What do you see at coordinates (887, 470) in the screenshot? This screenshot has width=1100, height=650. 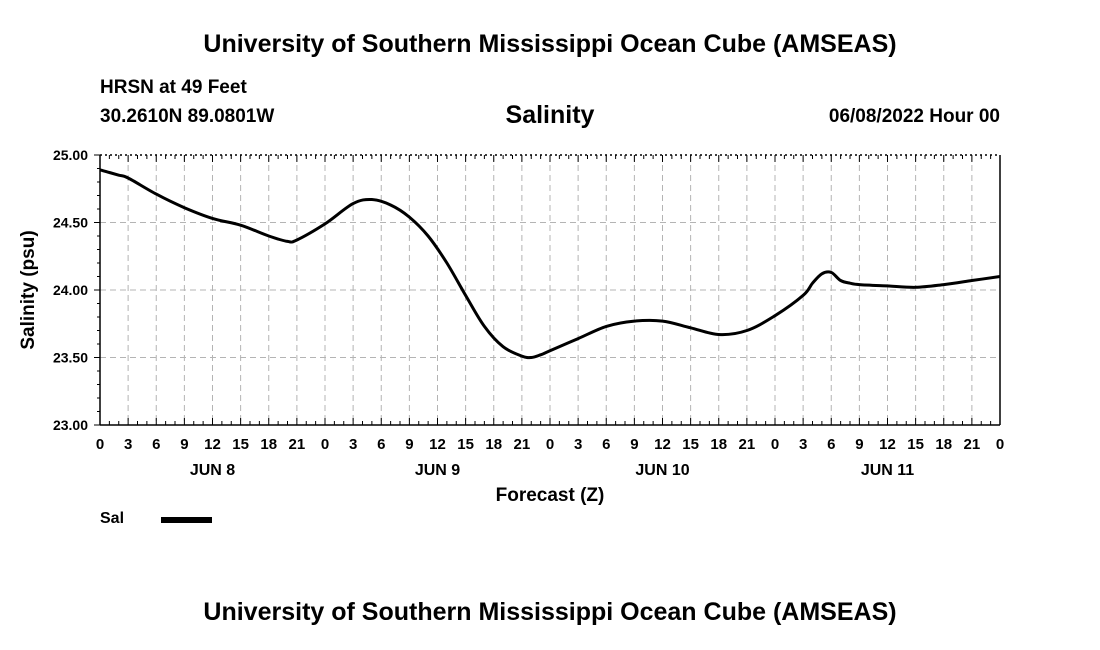 I see `day-label: JUN 11` at bounding box center [887, 470].